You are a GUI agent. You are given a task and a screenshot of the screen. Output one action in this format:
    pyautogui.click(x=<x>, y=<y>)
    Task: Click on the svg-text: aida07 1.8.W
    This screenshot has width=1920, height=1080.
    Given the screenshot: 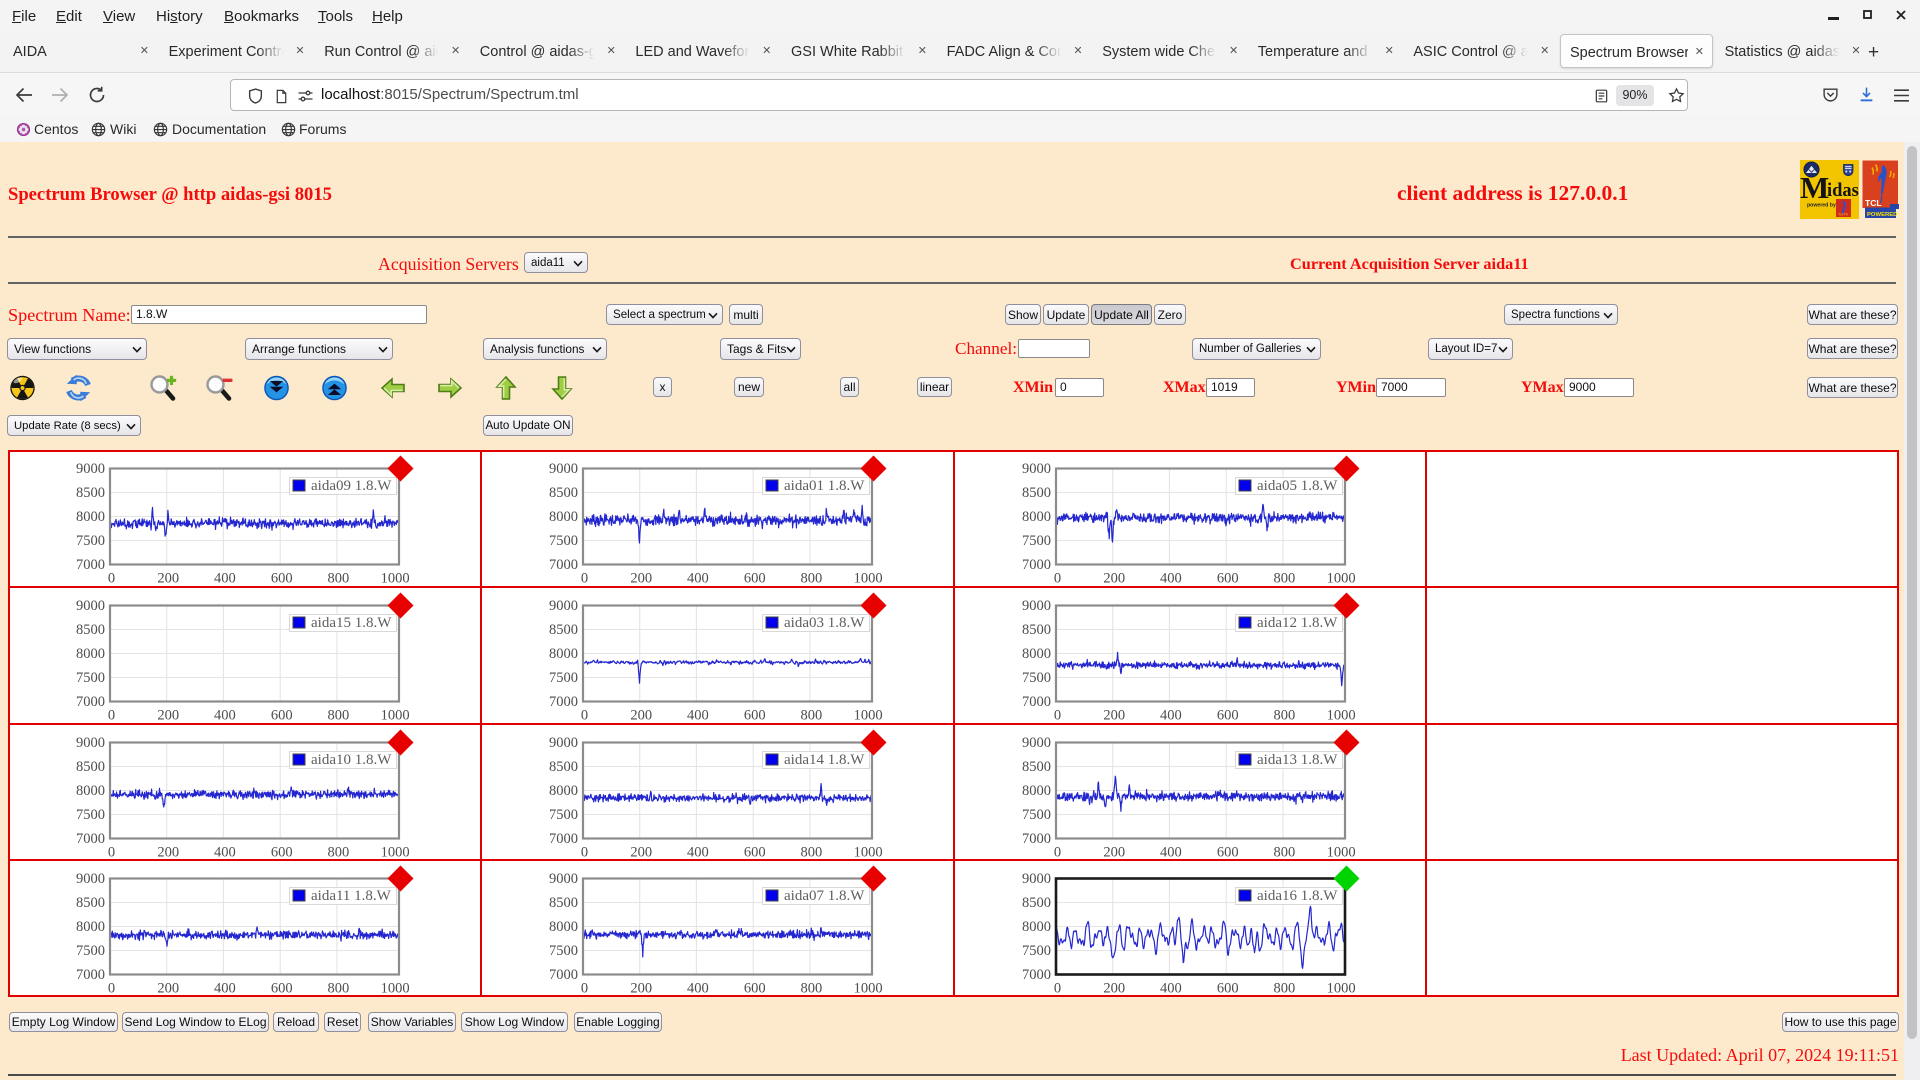 What is the action you would take?
    pyautogui.click(x=824, y=896)
    